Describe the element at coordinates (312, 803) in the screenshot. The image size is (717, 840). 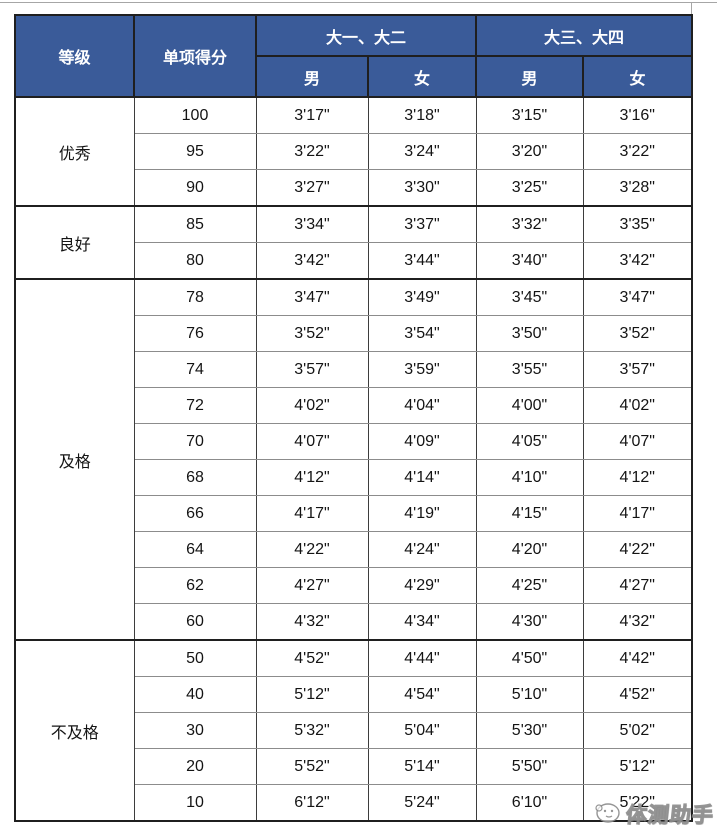
I see `time-year12-male-cell: 6'12"` at that location.